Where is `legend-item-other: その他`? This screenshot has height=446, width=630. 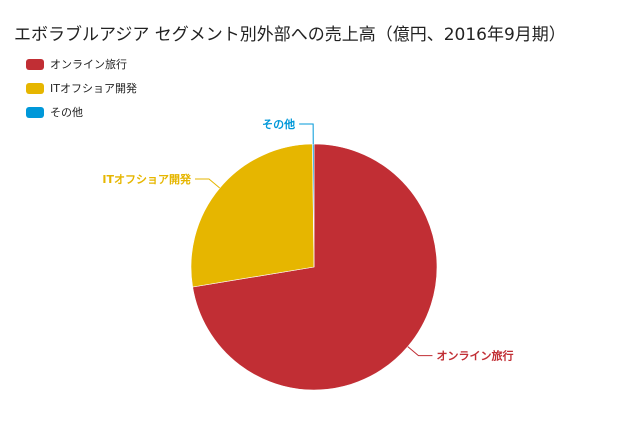 legend-item-other: その他 is located at coordinates (81, 112).